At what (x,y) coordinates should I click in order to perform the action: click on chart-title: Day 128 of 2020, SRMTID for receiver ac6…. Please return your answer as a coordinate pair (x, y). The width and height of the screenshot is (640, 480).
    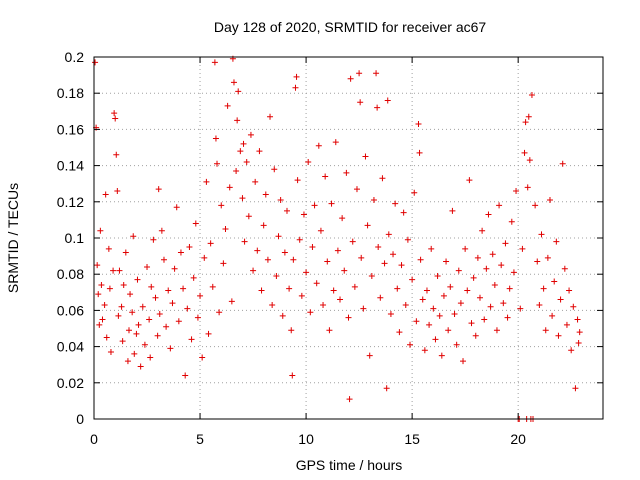
    Looking at the image, I should click on (350, 27).